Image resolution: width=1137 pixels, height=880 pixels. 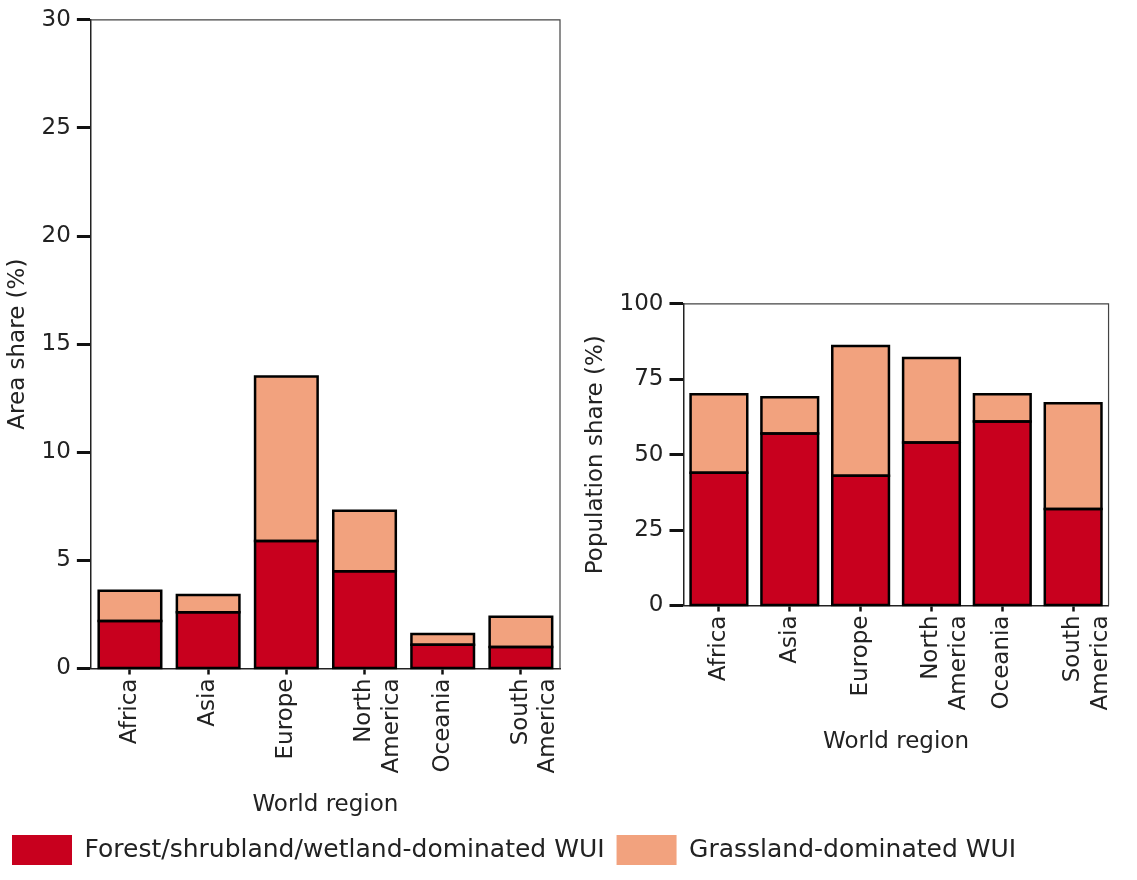 What do you see at coordinates (56, 234) in the screenshot?
I see `y-tick-label: 20` at bounding box center [56, 234].